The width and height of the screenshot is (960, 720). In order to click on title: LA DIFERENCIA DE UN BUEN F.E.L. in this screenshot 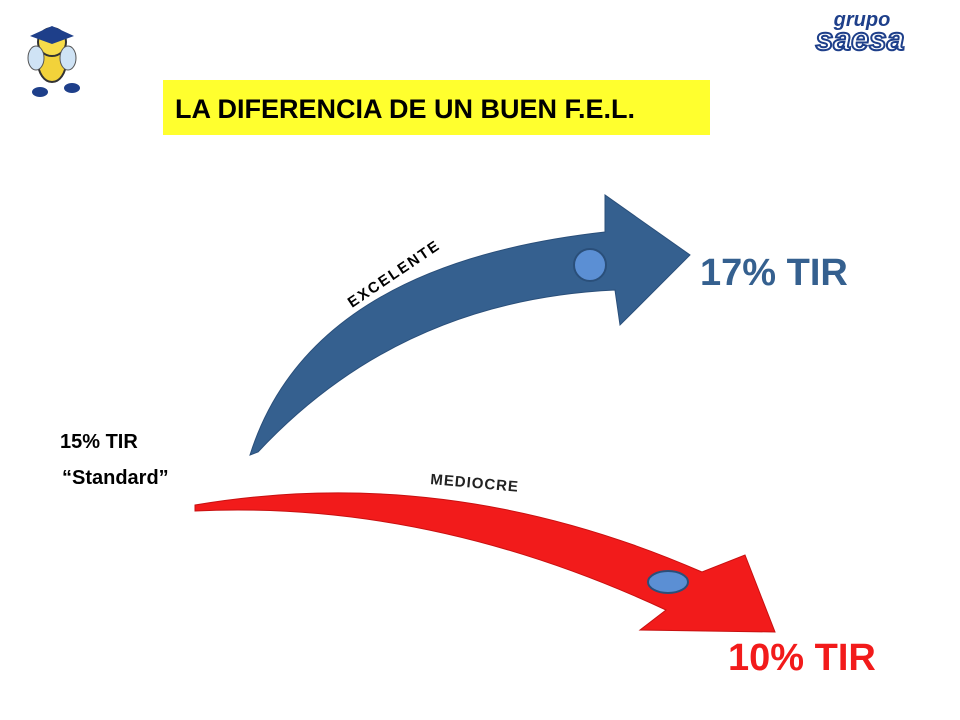, I will do `click(405, 109)`.